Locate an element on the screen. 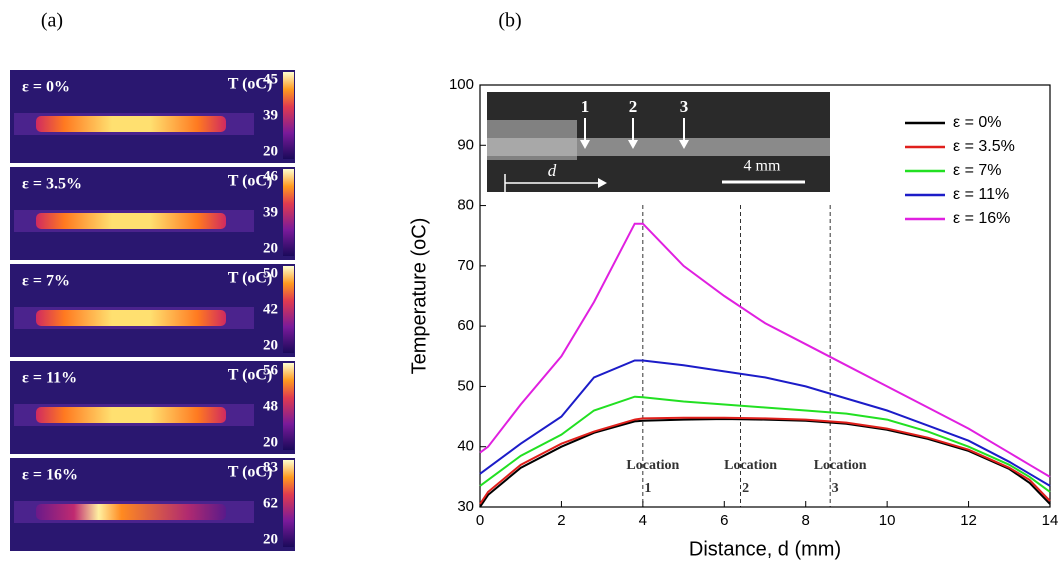 This screenshot has height=571, width=1063. panel-label: (b) is located at coordinates (509, 21).